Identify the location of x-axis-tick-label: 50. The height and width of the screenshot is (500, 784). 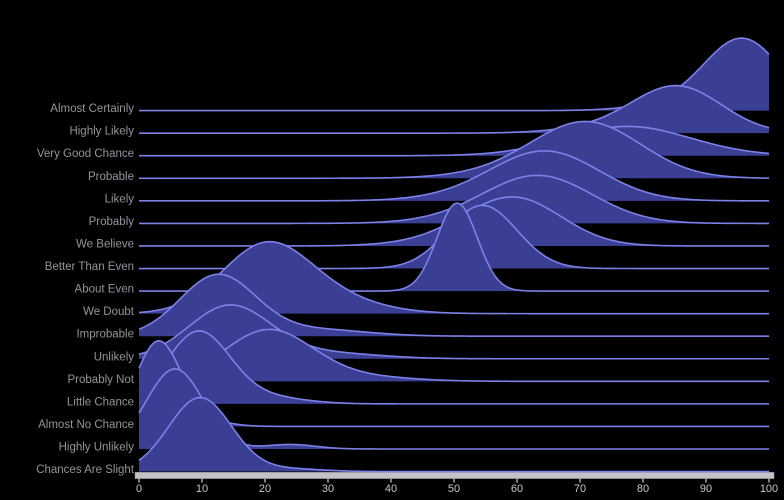
(454, 489).